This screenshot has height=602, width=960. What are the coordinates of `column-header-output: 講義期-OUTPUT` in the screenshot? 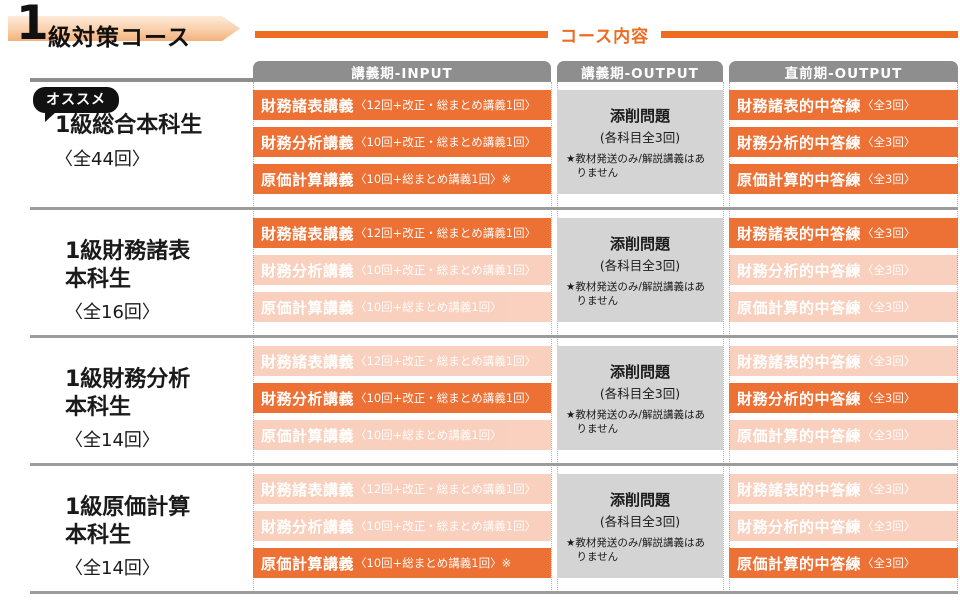 It's located at (640, 71).